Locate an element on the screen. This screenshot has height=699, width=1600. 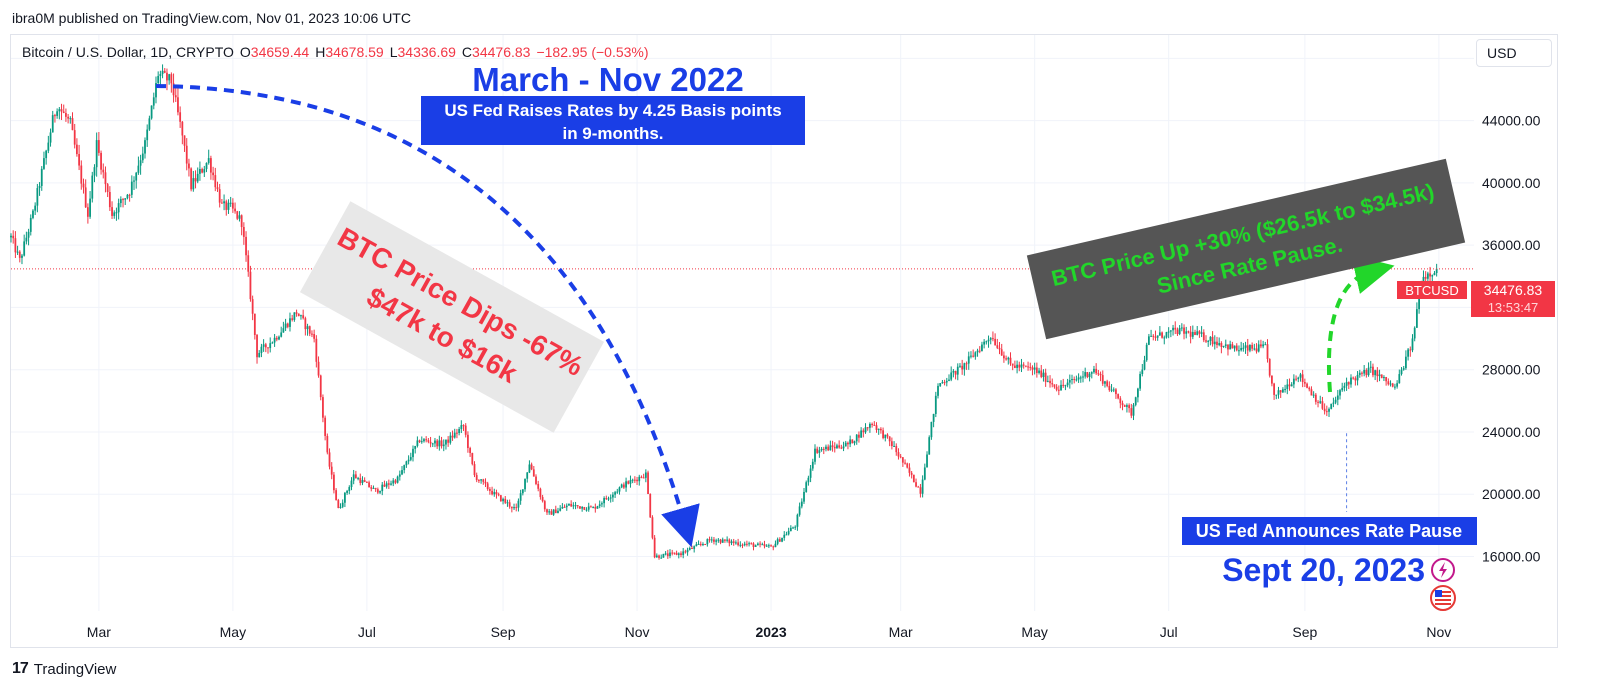
x-tick-label: May is located at coordinates (233, 632).